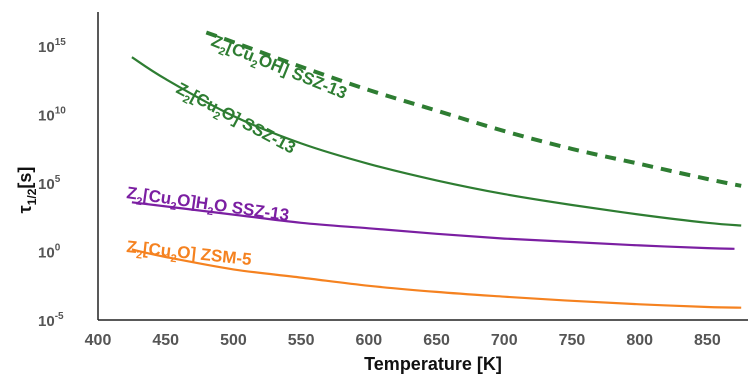 The width and height of the screenshot is (750, 377). Describe the element at coordinates (52, 115) in the screenshot. I see `y-tick-label: 10¹⁰` at that location.